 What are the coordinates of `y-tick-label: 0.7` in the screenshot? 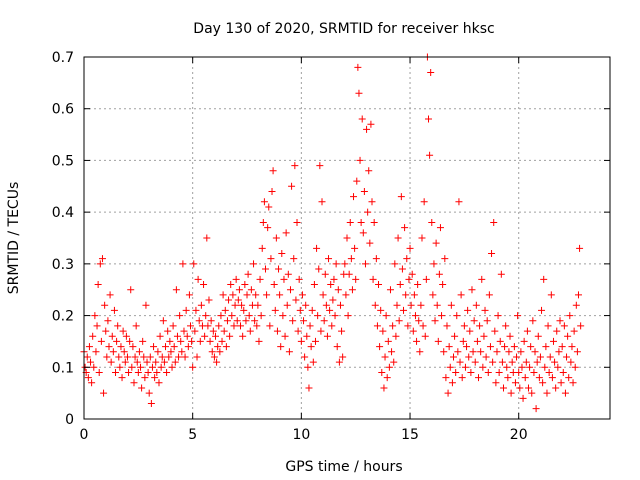 It's located at (63, 58).